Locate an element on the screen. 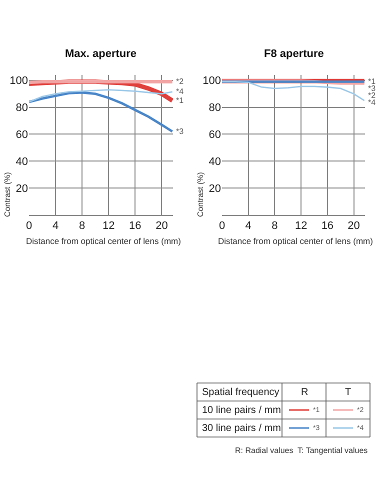  series-label: *1 is located at coordinates (180, 100).